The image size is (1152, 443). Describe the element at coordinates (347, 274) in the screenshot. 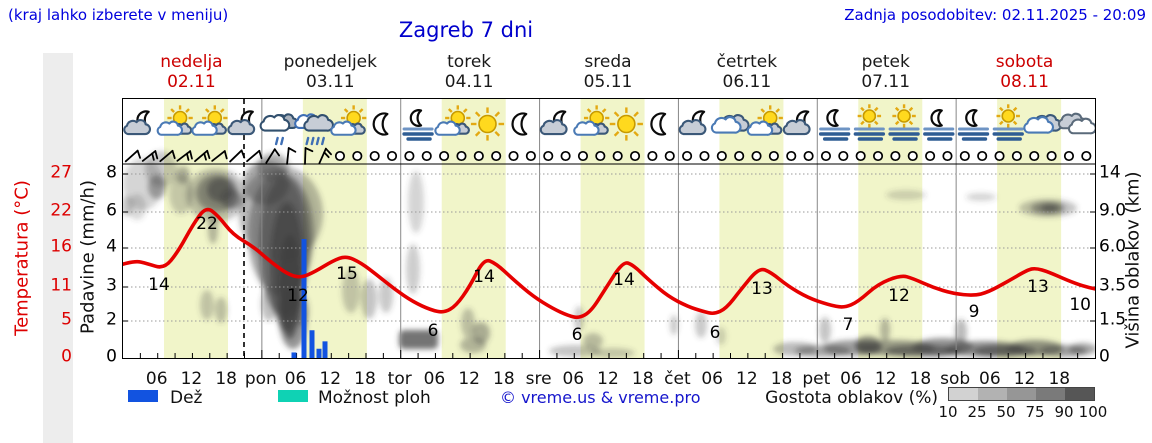

I see `svg-text: 15` at that location.